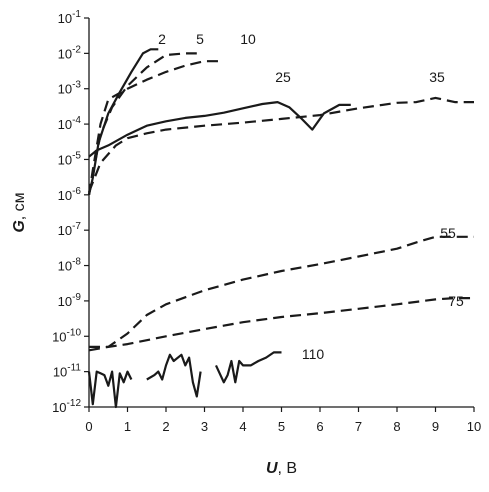 This screenshot has height=492, width=489. What do you see at coordinates (281, 426) in the screenshot?
I see `x-tick-label: 5` at bounding box center [281, 426].